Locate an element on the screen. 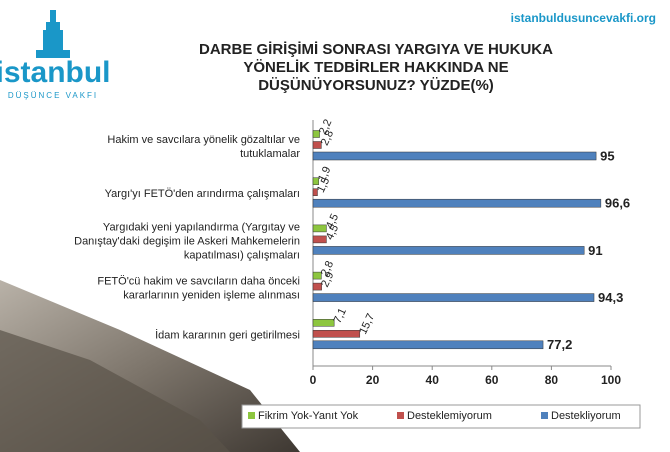 This screenshot has height=452, width=670. value-label: 2,9 is located at coordinates (327, 279).